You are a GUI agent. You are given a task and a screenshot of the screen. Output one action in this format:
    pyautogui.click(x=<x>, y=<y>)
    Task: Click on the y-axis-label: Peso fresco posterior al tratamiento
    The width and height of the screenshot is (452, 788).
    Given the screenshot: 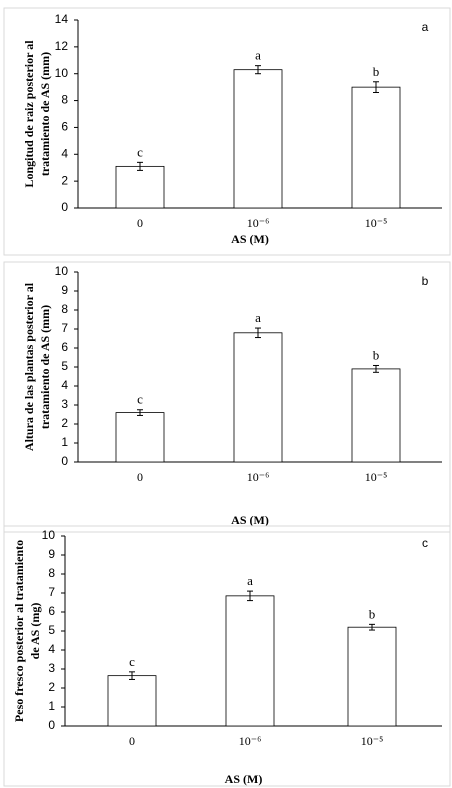 What is the action you would take?
    pyautogui.click(x=19, y=631)
    